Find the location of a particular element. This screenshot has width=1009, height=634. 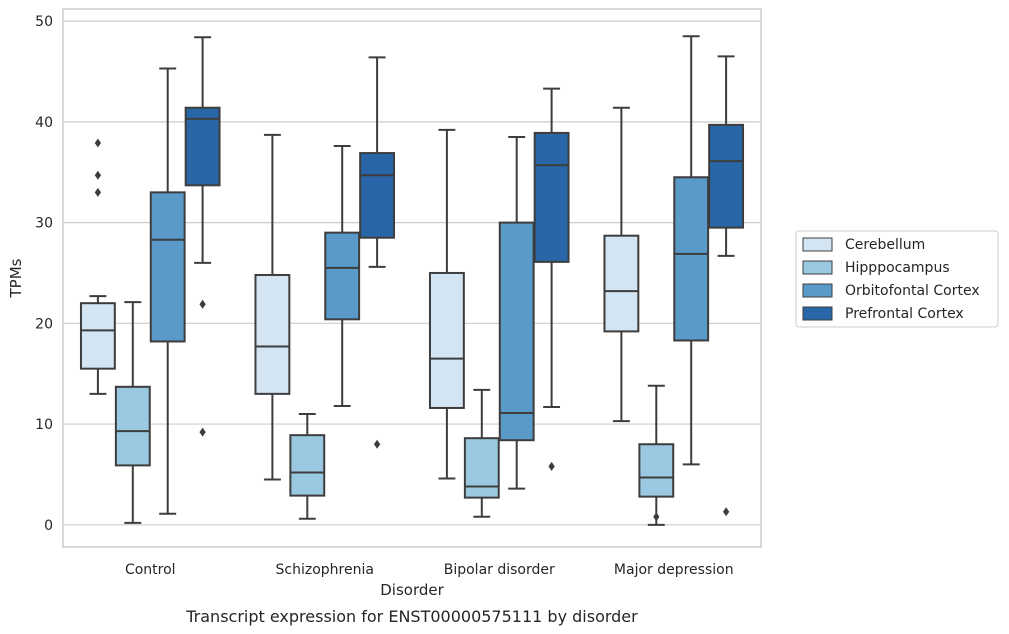

y-tick-label-5: 50 is located at coordinates (44, 22).